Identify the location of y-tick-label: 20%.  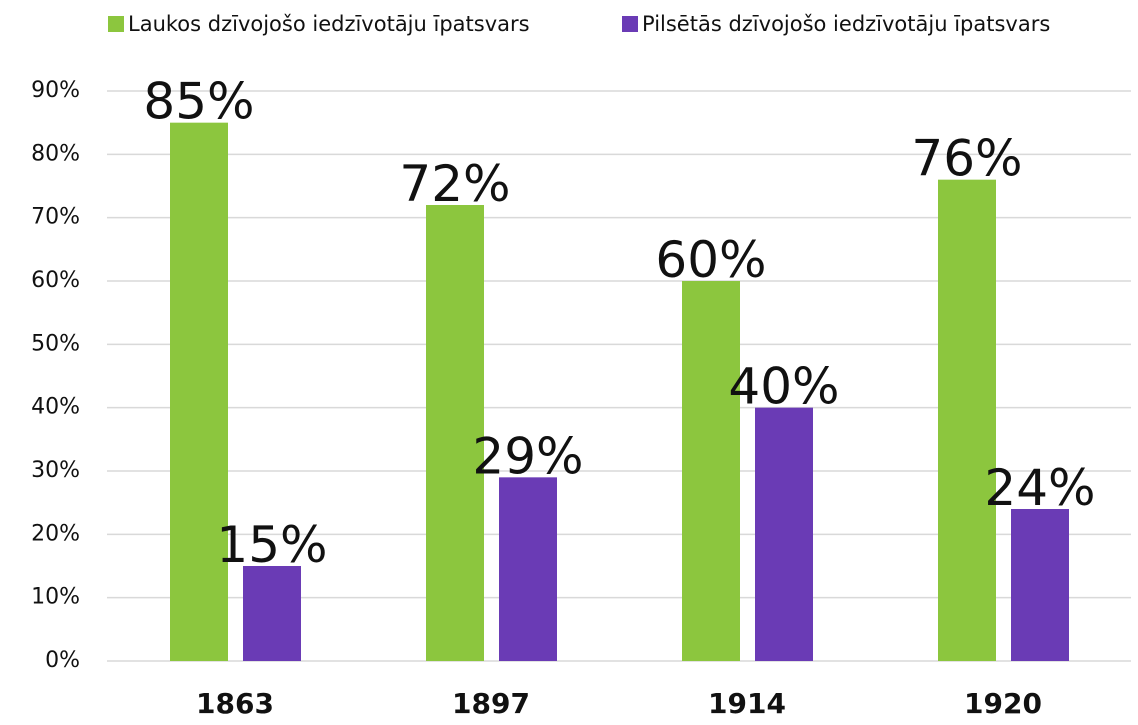
(55, 533).